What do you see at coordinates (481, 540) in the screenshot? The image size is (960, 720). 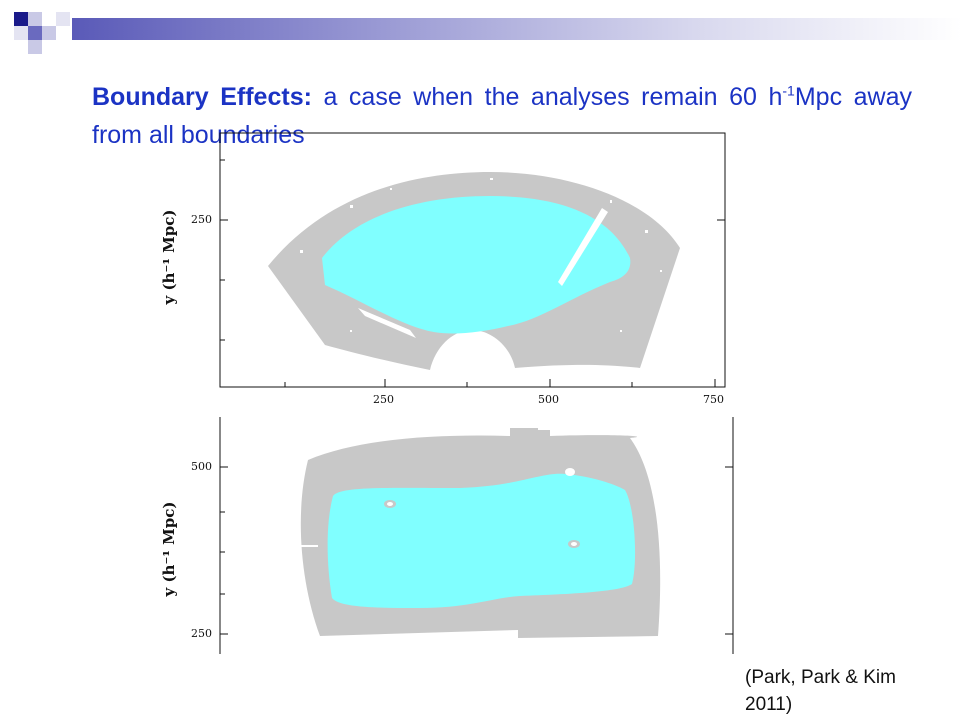 I see `analysis-region-bottom` at bounding box center [481, 540].